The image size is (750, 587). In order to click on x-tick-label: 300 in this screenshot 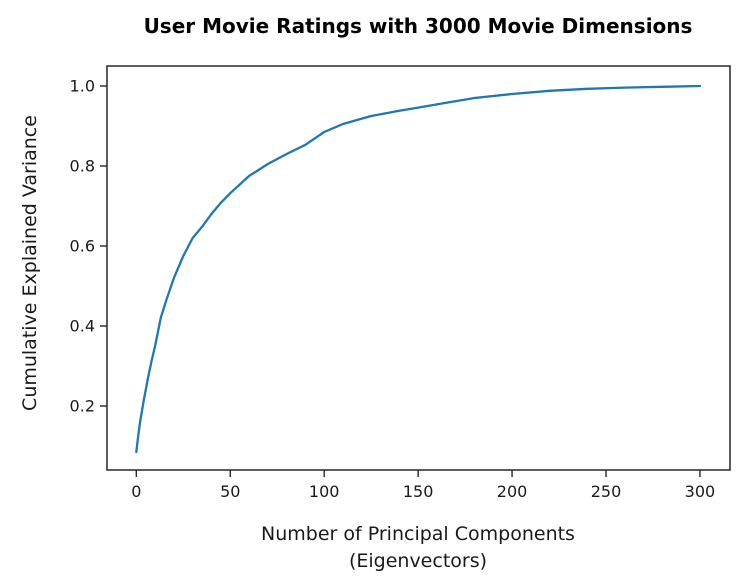, I will do `click(700, 491)`.